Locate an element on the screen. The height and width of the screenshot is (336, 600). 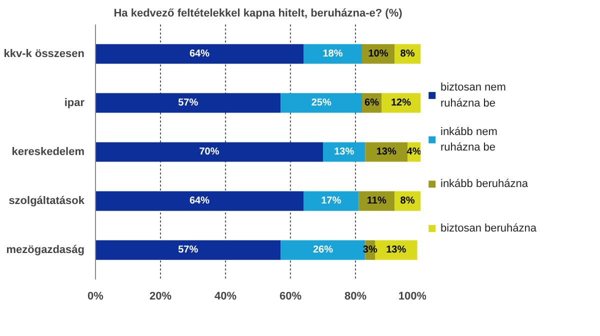
x-tick-label: 60% is located at coordinates (290, 296).